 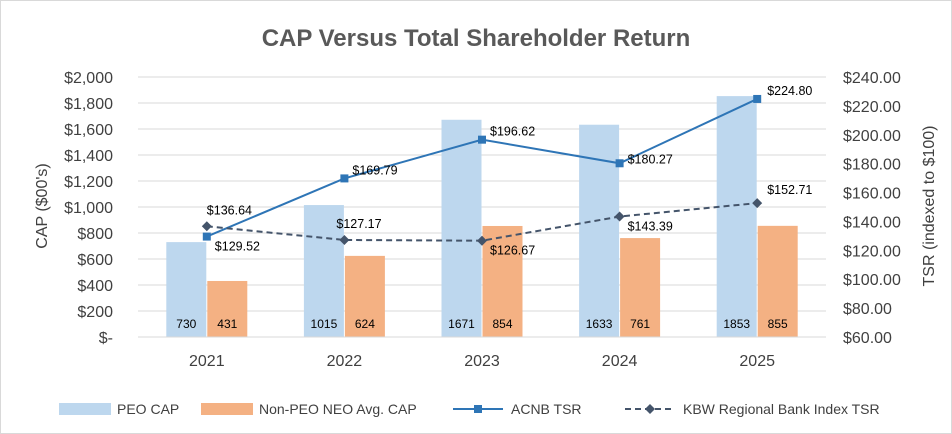 I want to click on chart-title: CAP Versus Total Shareholder Return, so click(x=476, y=38).